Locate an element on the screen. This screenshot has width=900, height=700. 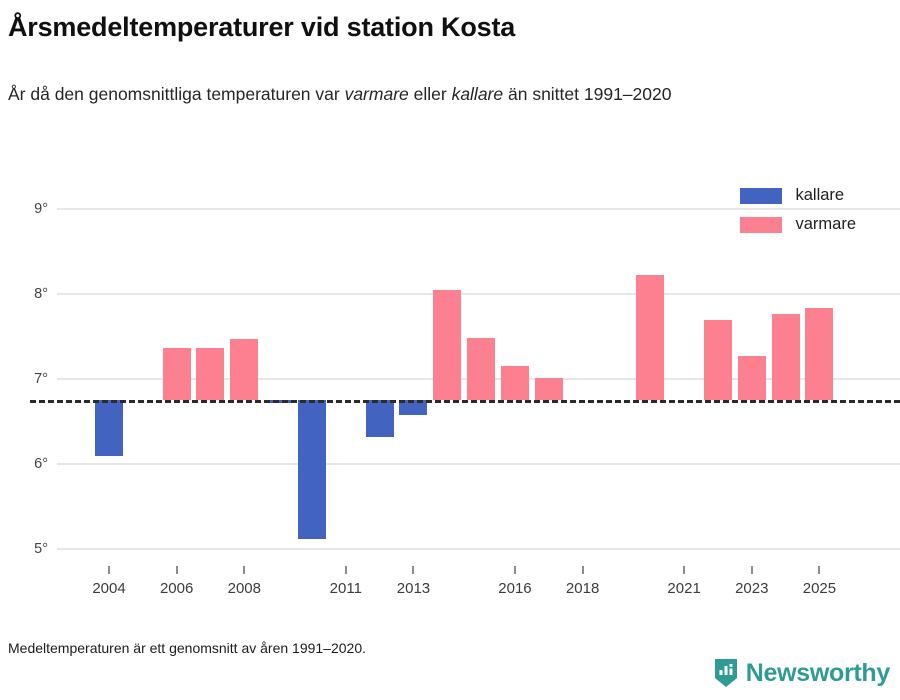
x-axis-tick-label: 2018 is located at coordinates (582, 588).